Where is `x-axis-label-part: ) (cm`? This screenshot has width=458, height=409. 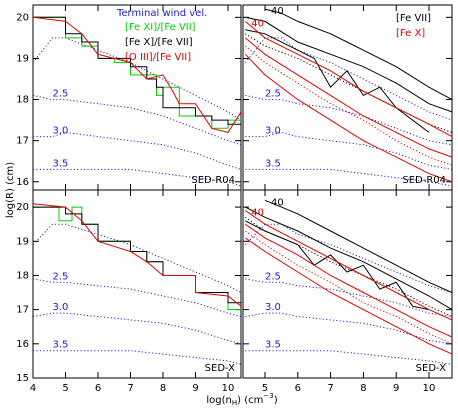
x-axis-label-part: ) (cm is located at coordinates (250, 400).